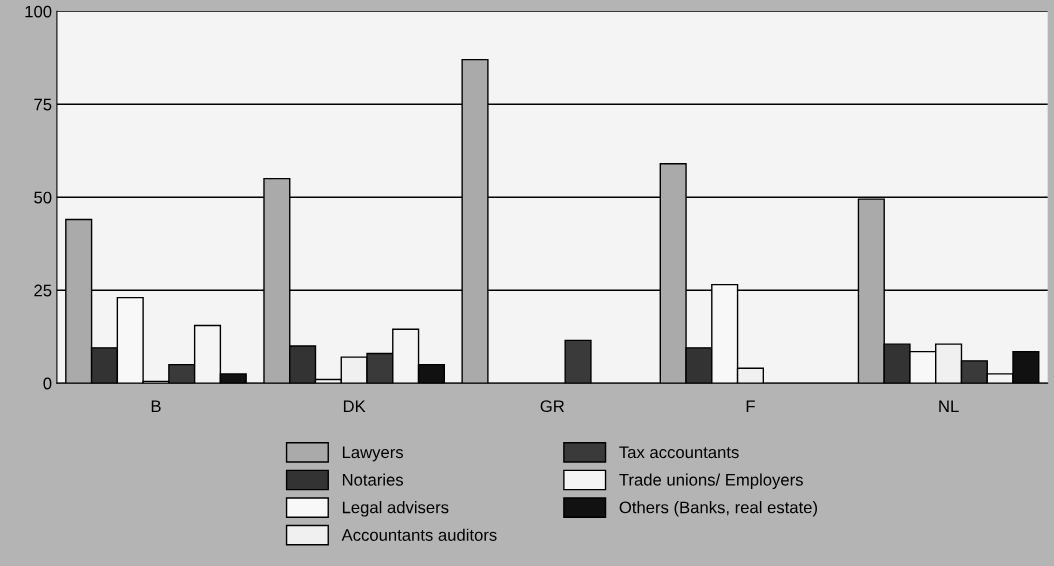 This screenshot has width=1054, height=566. Describe the element at coordinates (38, 11) in the screenshot. I see `y-tick-label: 100` at that location.